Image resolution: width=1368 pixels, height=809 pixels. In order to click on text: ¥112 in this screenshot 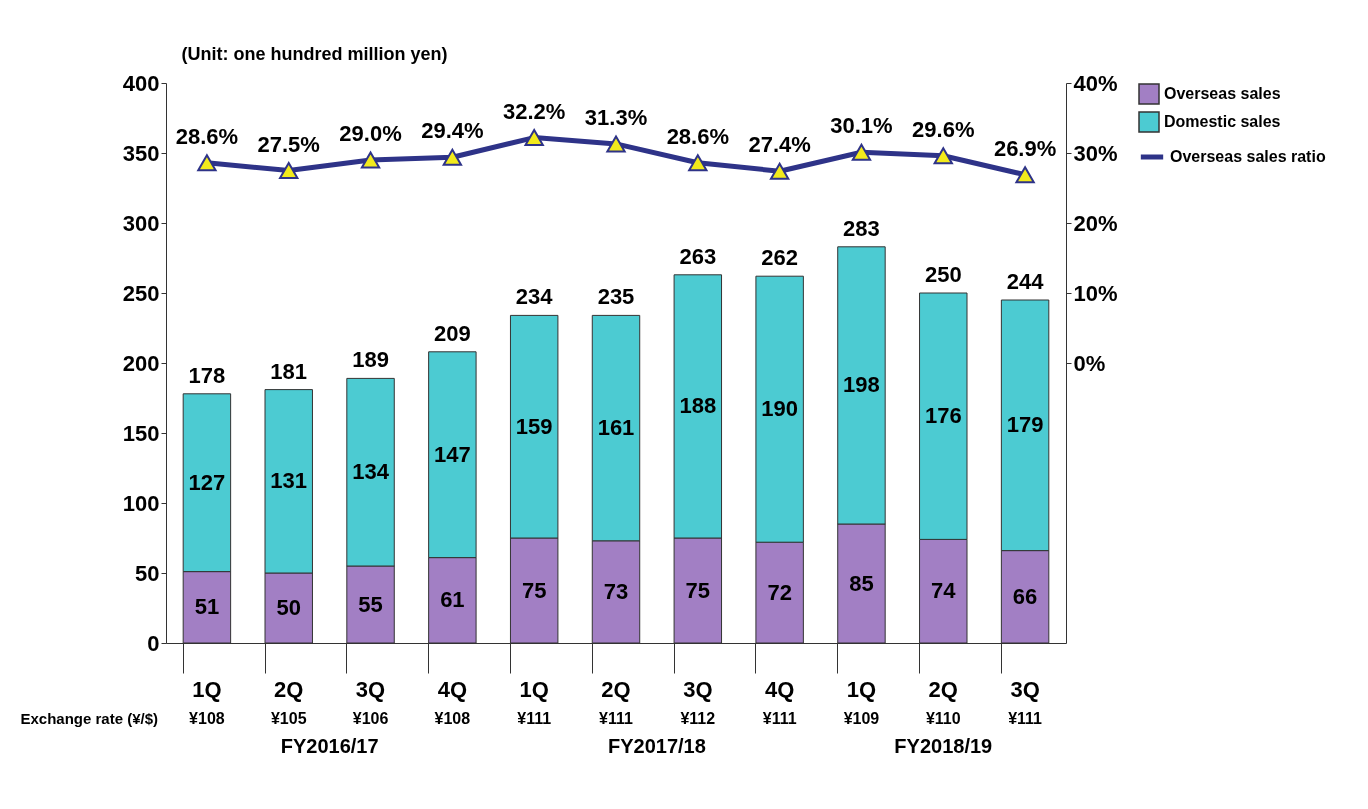, I will do `click(698, 718)`.